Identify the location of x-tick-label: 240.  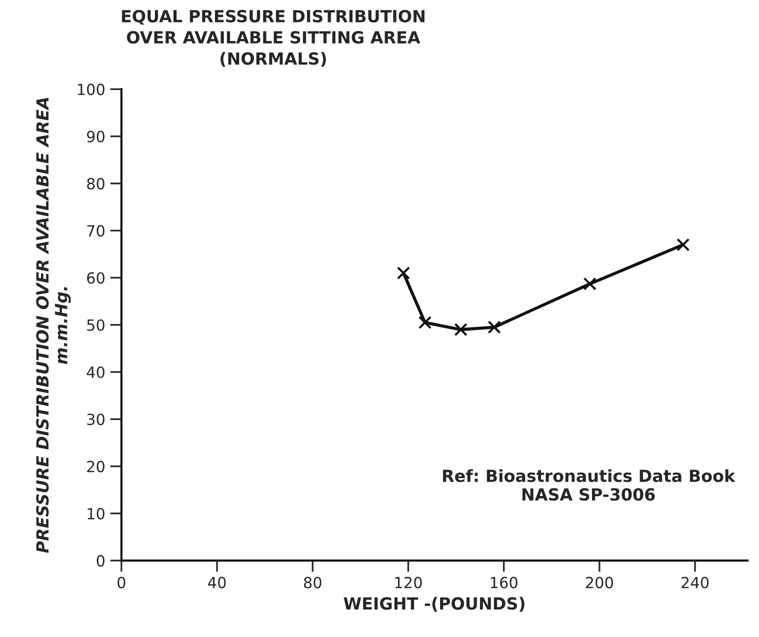
(695, 582).